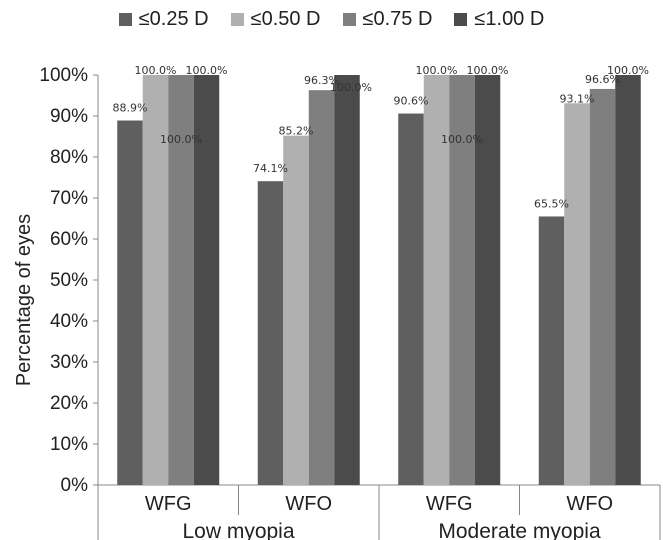 This screenshot has height=540, width=663. Describe the element at coordinates (488, 70) in the screenshot. I see `data-label-s3-c2: 100.0%` at that location.